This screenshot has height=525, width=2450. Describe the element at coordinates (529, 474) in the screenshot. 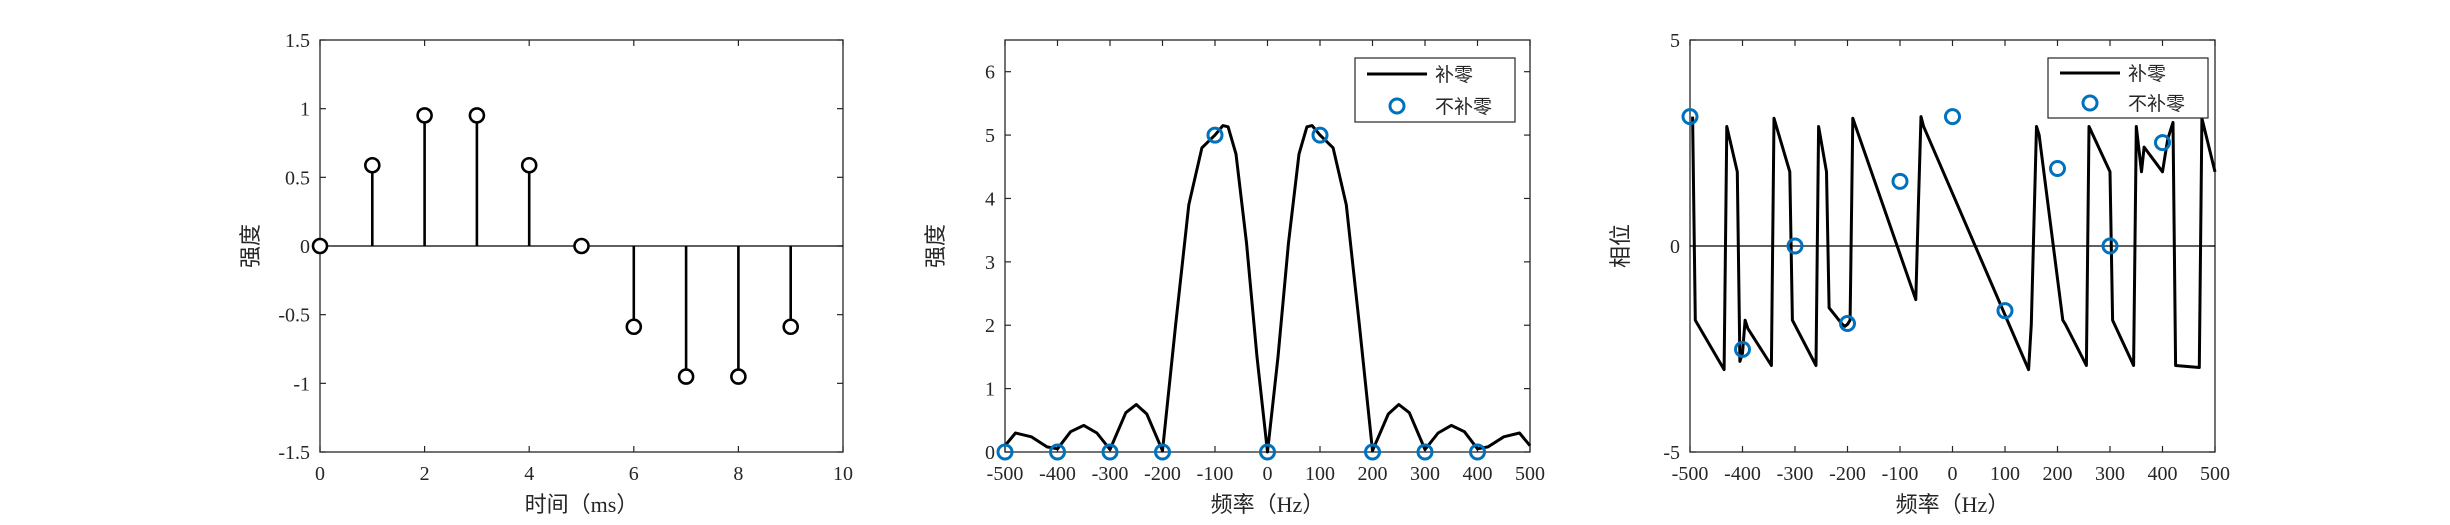

I see `x-tick-label: 4` at that location.